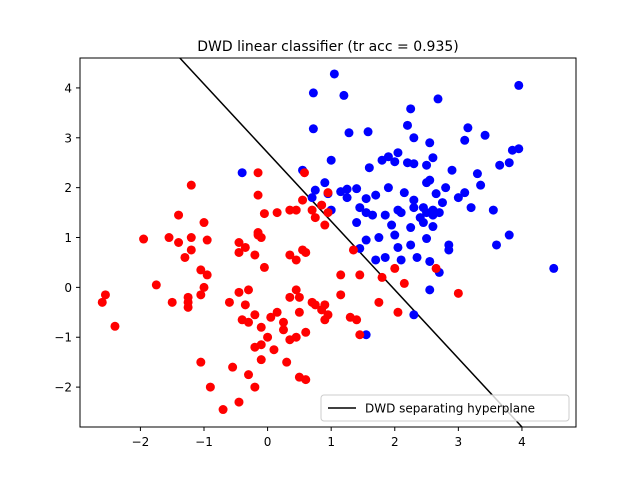 The height and width of the screenshot is (480, 640). What do you see at coordinates (450, 409) in the screenshot?
I see `legend-label-hyperplane: DWD separating hyperplane` at bounding box center [450, 409].